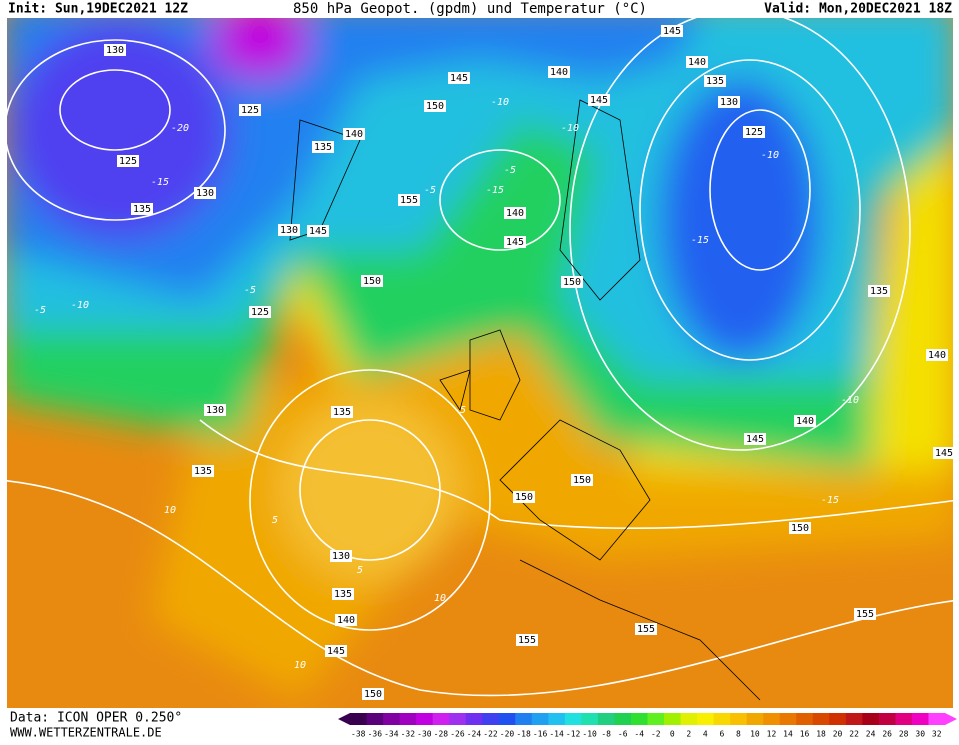  What do you see at coordinates (180, 128) in the screenshot?
I see `temperature-label: -20` at bounding box center [180, 128].